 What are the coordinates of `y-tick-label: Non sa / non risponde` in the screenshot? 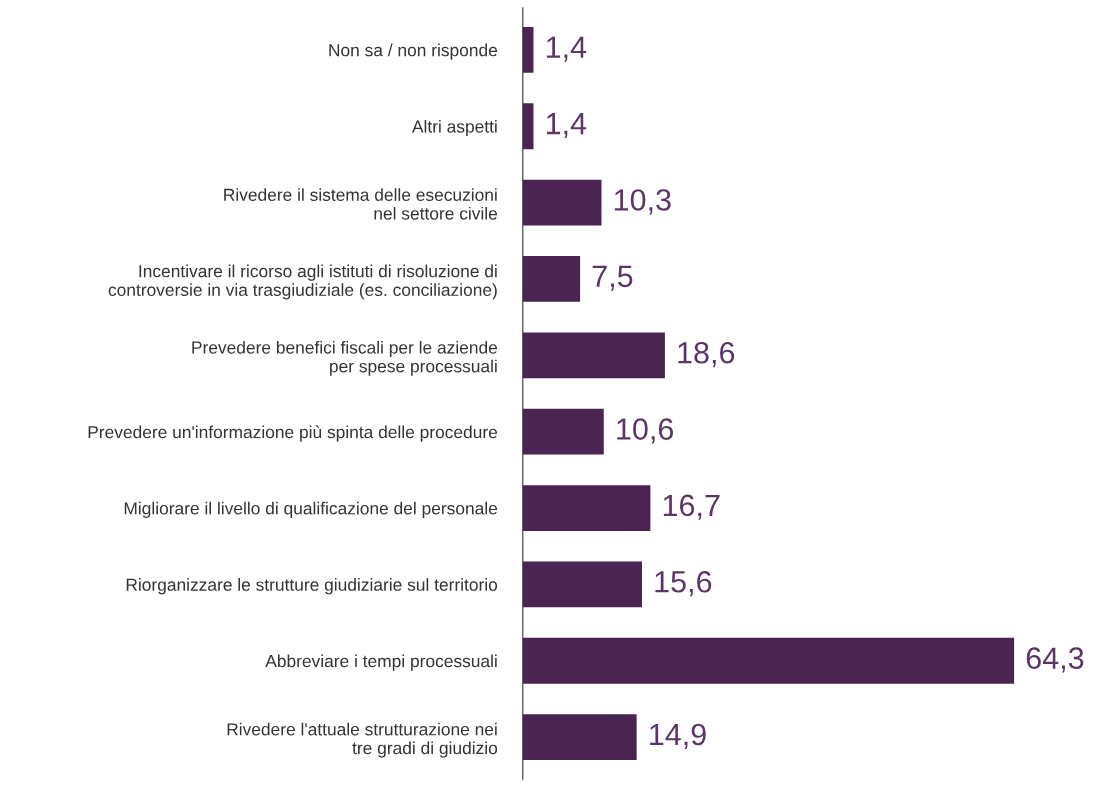 It's located at (413, 51).